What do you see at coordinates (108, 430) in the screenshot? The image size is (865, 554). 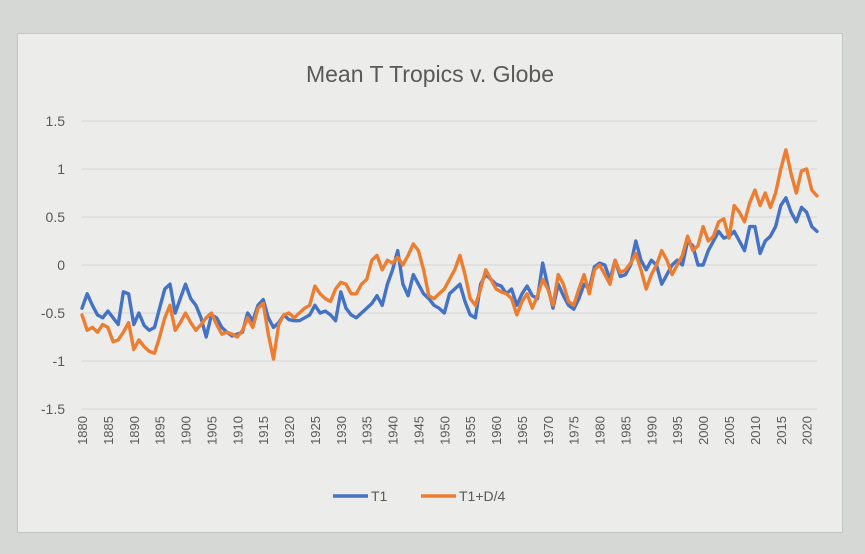 I see `x-tick-label: 1885` at bounding box center [108, 430].